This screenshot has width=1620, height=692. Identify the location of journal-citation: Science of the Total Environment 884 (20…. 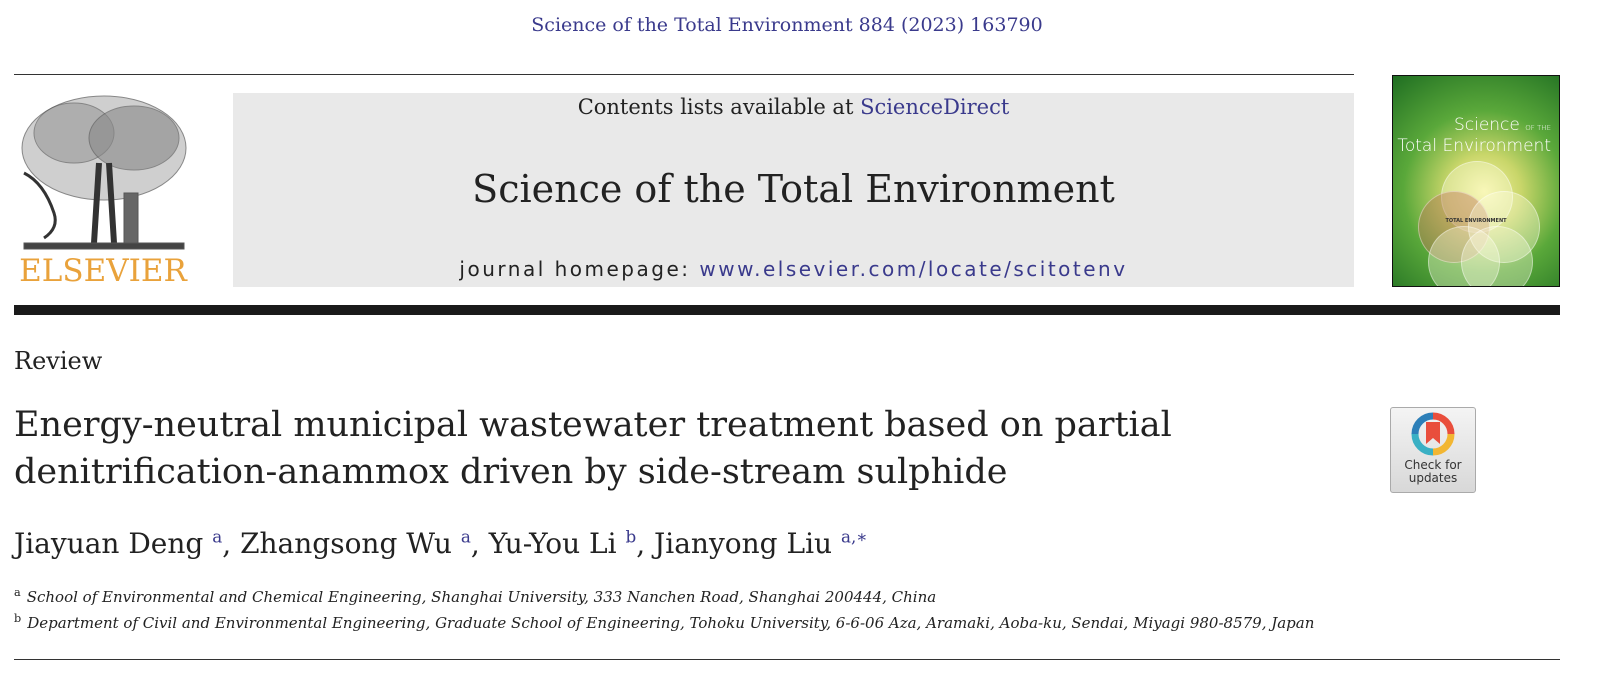
(787, 25).